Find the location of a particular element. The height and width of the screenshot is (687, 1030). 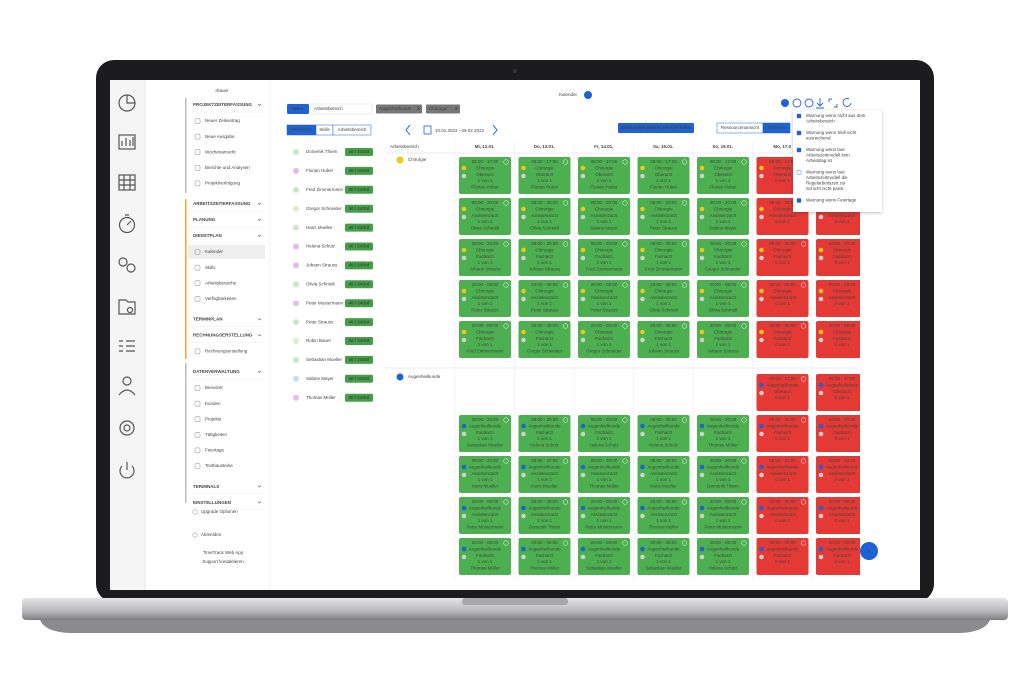

employee-name: Hans Mueller is located at coordinates (319, 227).